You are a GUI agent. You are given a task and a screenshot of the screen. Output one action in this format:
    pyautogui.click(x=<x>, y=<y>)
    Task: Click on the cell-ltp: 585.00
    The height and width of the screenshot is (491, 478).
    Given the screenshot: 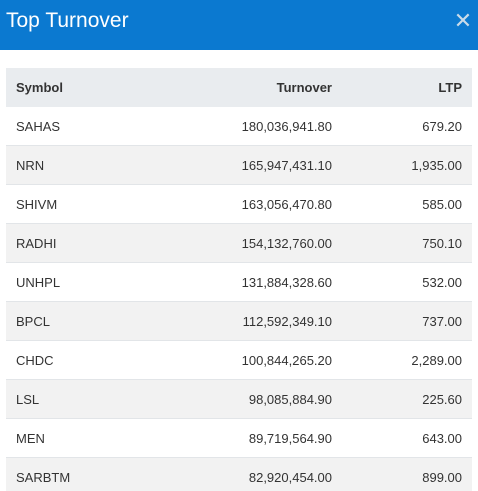 What is the action you would take?
    pyautogui.click(x=407, y=204)
    